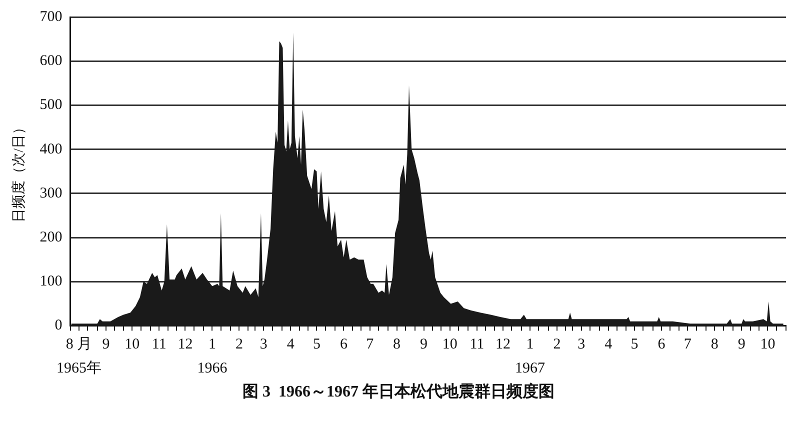 The height and width of the screenshot is (428, 800). I want to click on x-tick-label: 1 1967, so click(530, 356).